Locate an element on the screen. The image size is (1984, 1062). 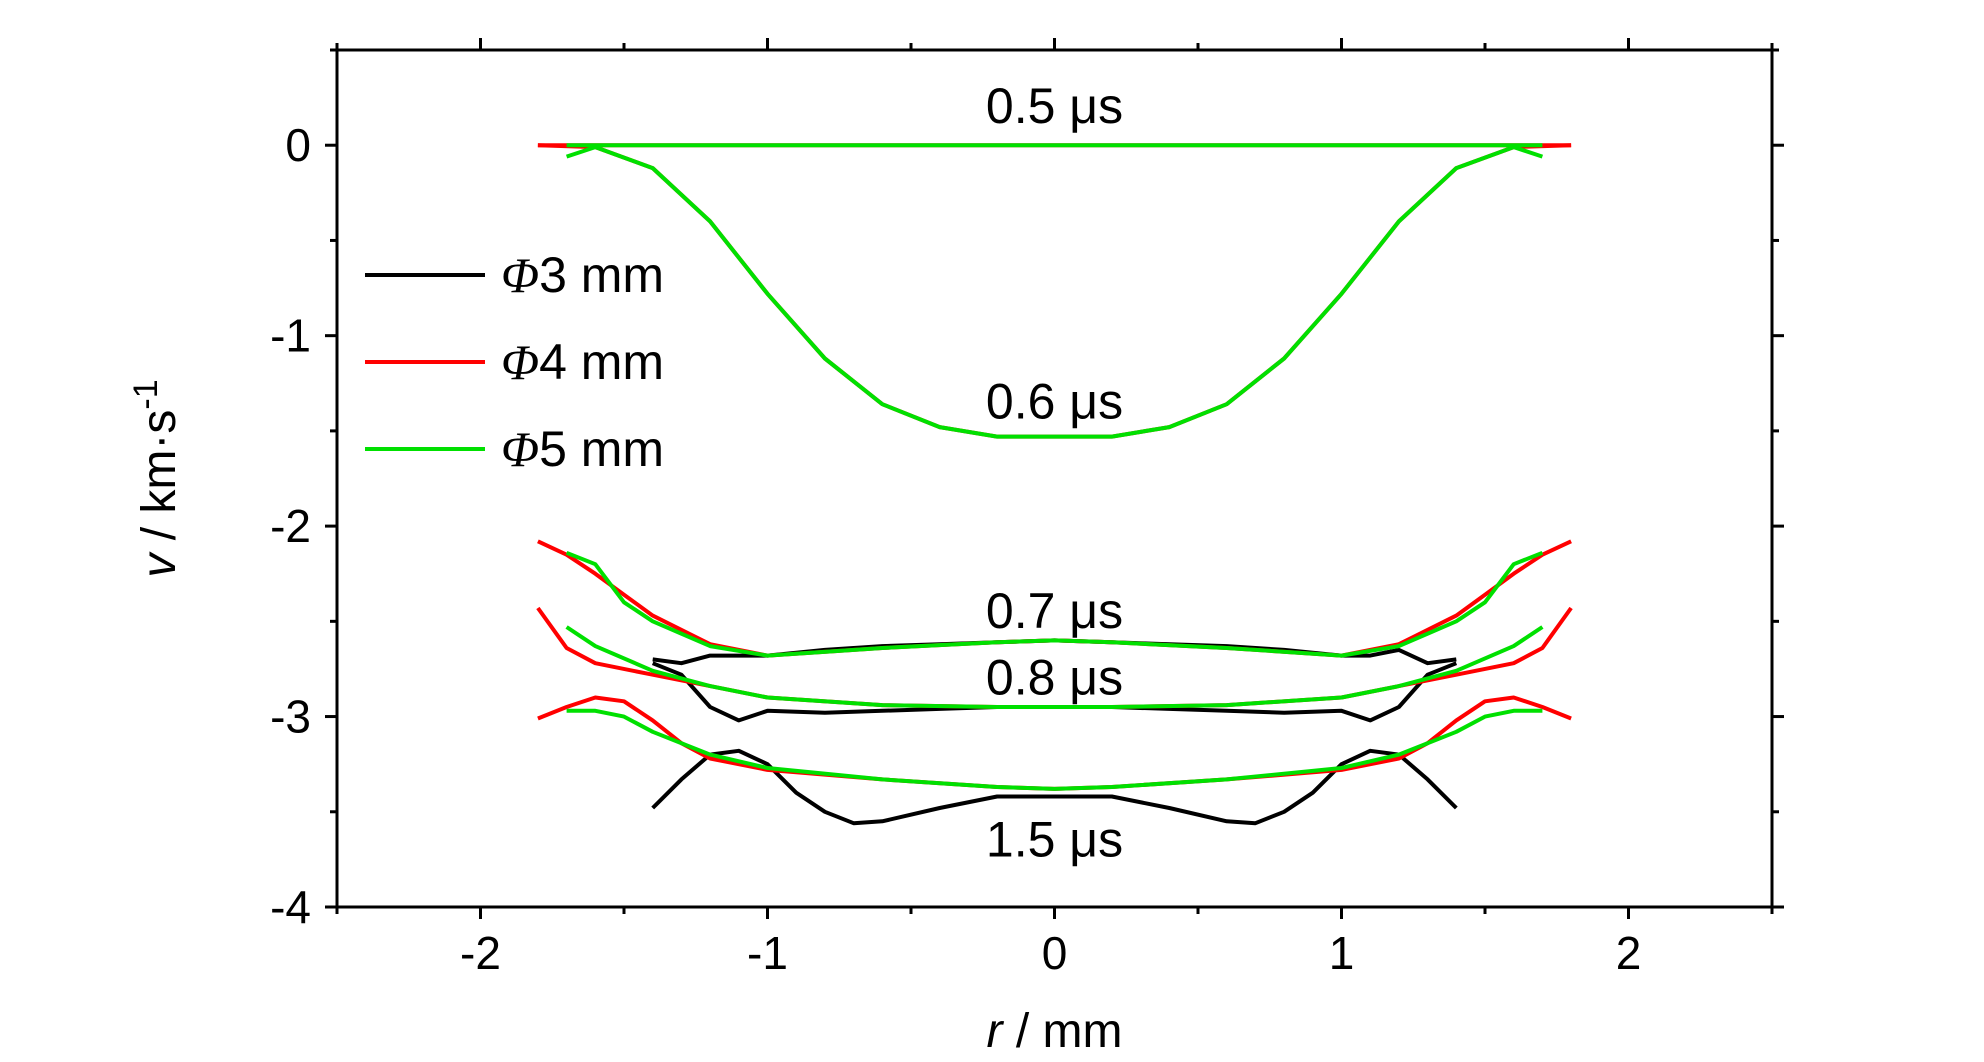
legend-text: 5 mm is located at coordinates (601, 449).